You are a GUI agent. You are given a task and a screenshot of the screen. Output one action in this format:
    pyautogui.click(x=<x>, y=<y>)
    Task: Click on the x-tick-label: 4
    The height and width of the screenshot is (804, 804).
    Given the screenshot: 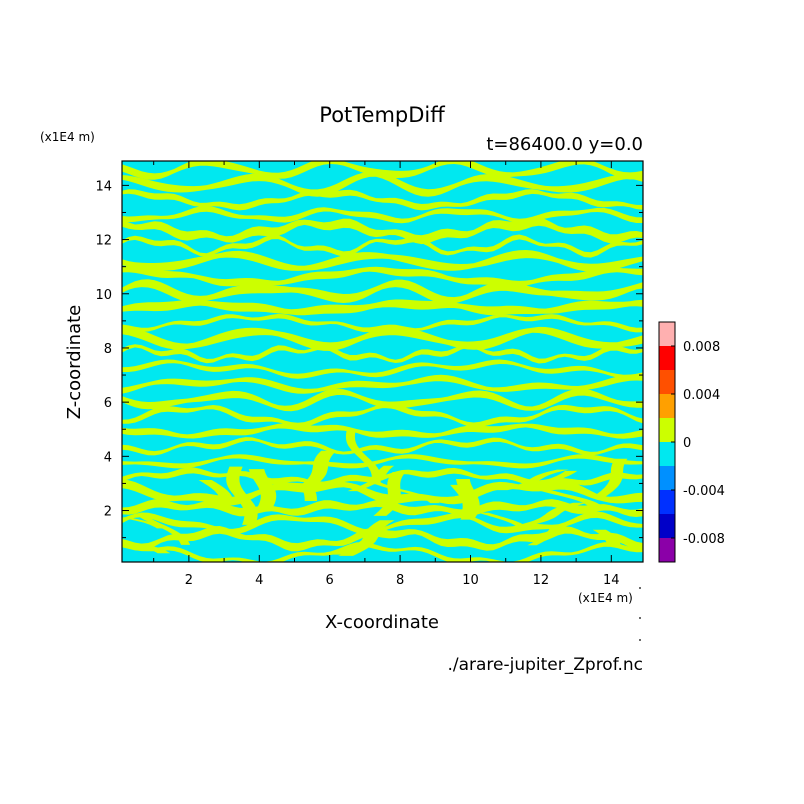 What is the action you would take?
    pyautogui.click(x=259, y=580)
    